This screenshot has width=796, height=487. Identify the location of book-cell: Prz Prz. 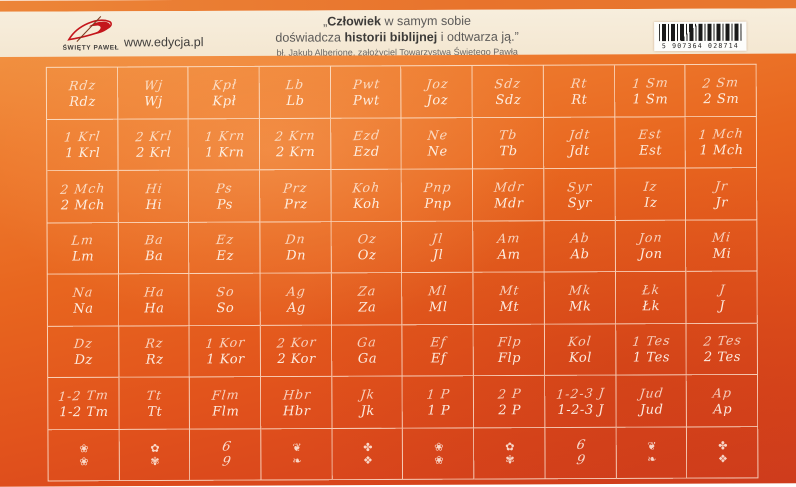
(295, 196).